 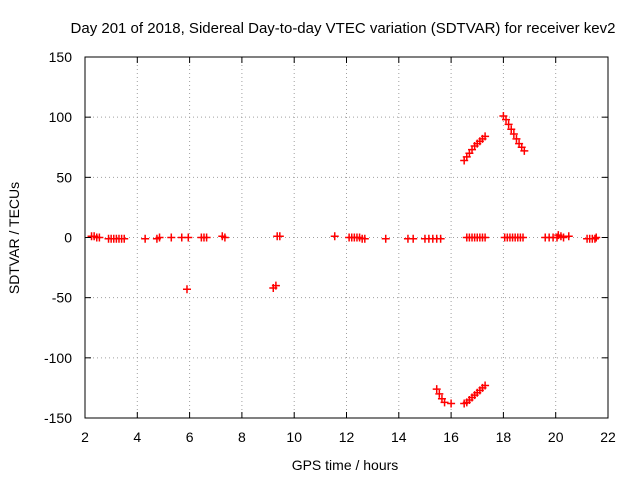 What do you see at coordinates (62, 298) in the screenshot?
I see `y-tick-label: -50` at bounding box center [62, 298].